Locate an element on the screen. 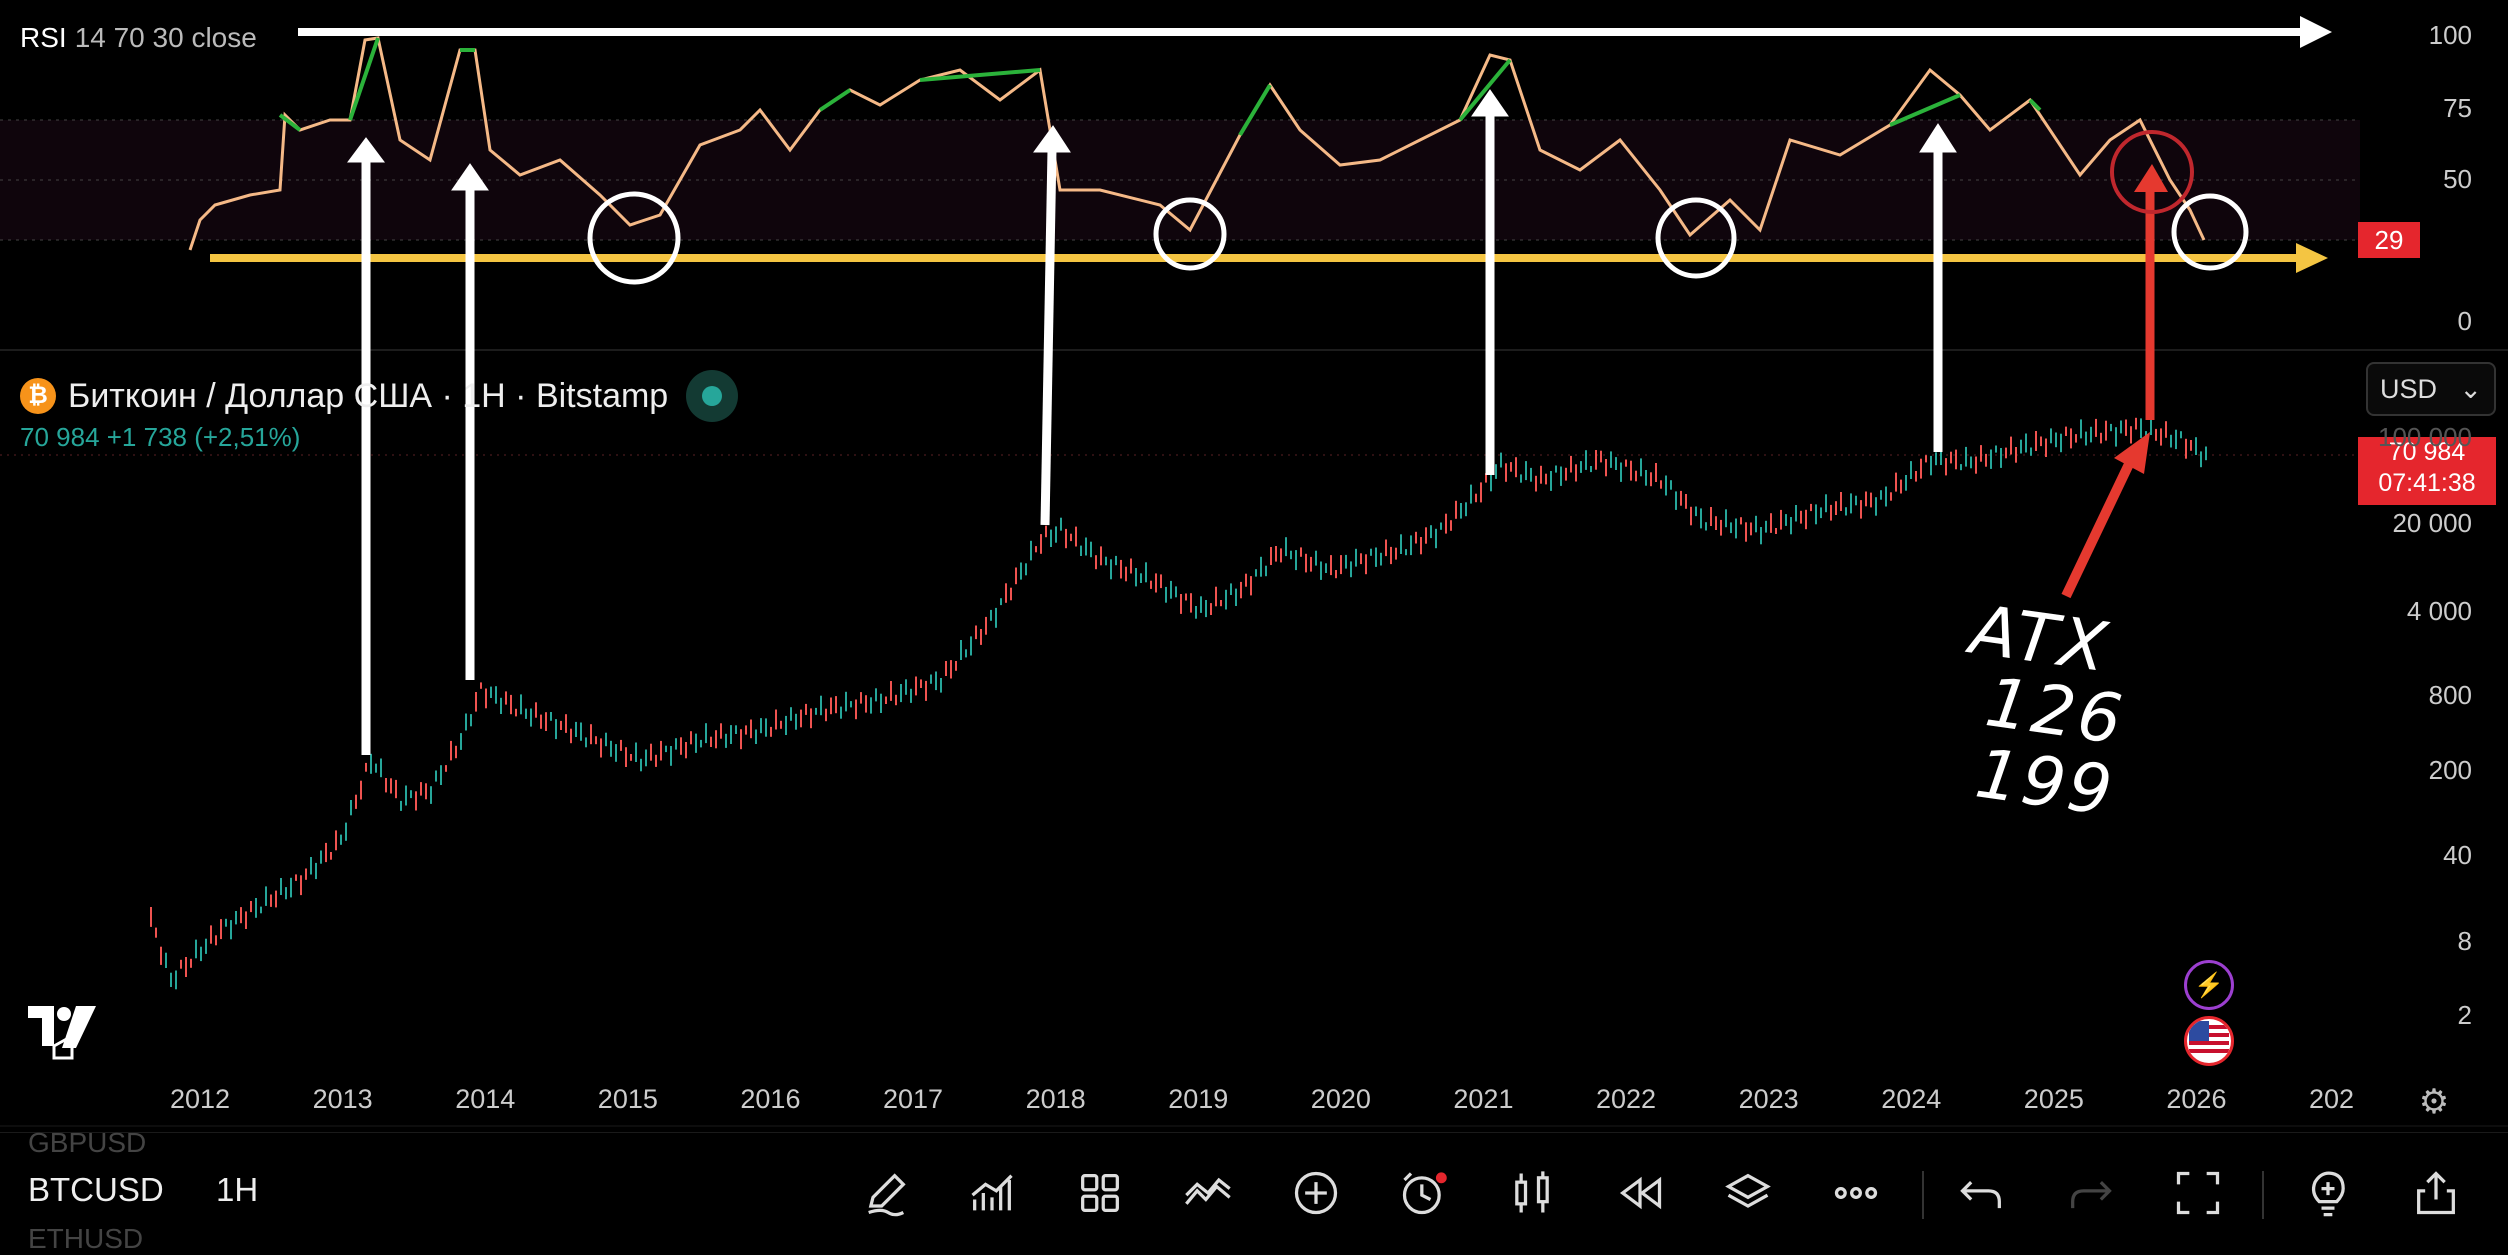  candles-icon is located at coordinates (1532, 1193).